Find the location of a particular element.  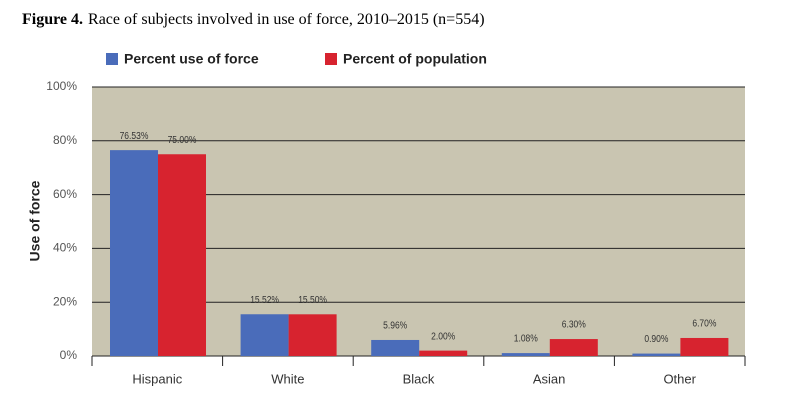

value-label: 6.30% is located at coordinates (574, 324).